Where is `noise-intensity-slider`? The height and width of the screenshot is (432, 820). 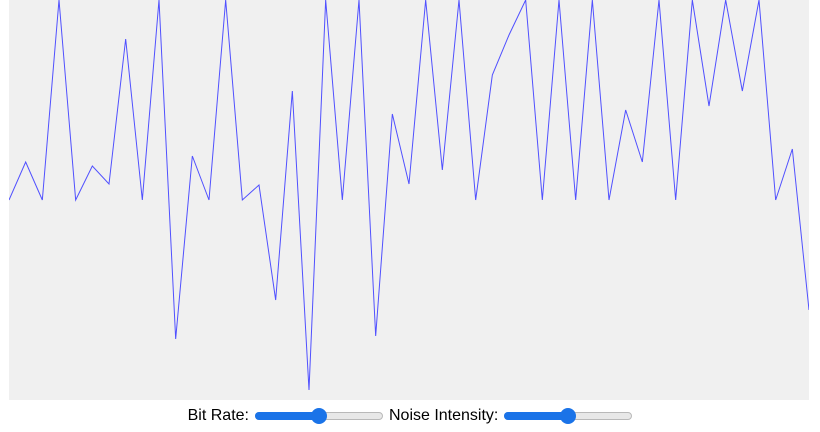
noise-intensity-slider is located at coordinates (568, 416).